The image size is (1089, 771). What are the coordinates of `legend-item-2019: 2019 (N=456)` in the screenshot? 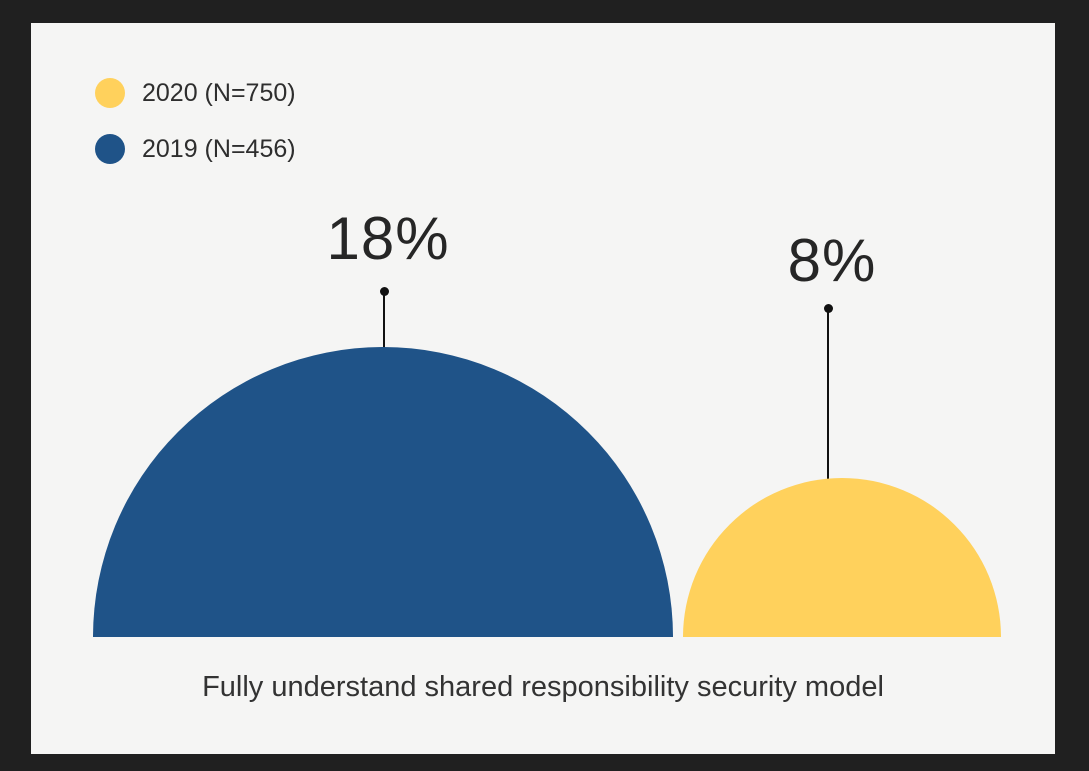 It's located at (195, 149).